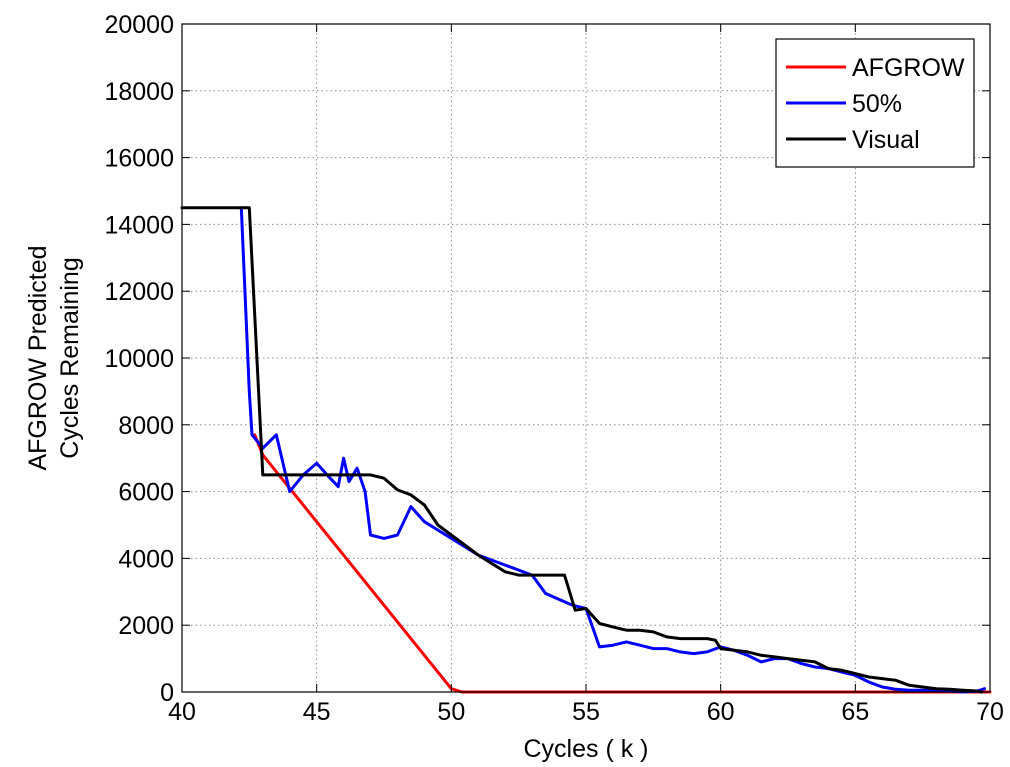  Describe the element at coordinates (139, 92) in the screenshot. I see `y-tick-label: 18000` at that location.